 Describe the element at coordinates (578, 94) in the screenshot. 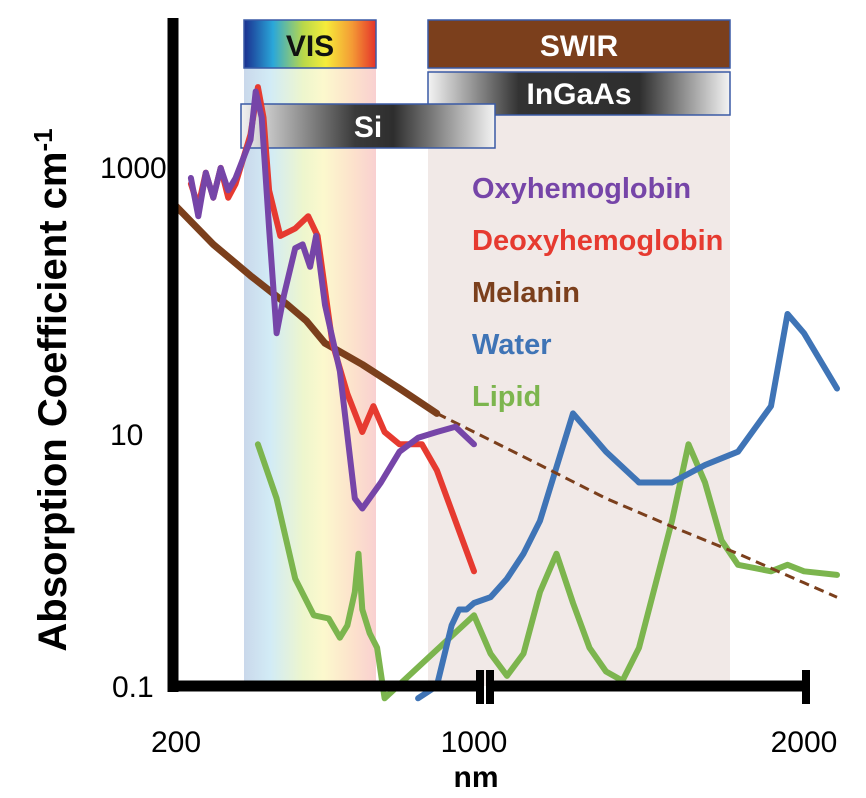

I see `ingaas-band-label: InGaAs` at that location.